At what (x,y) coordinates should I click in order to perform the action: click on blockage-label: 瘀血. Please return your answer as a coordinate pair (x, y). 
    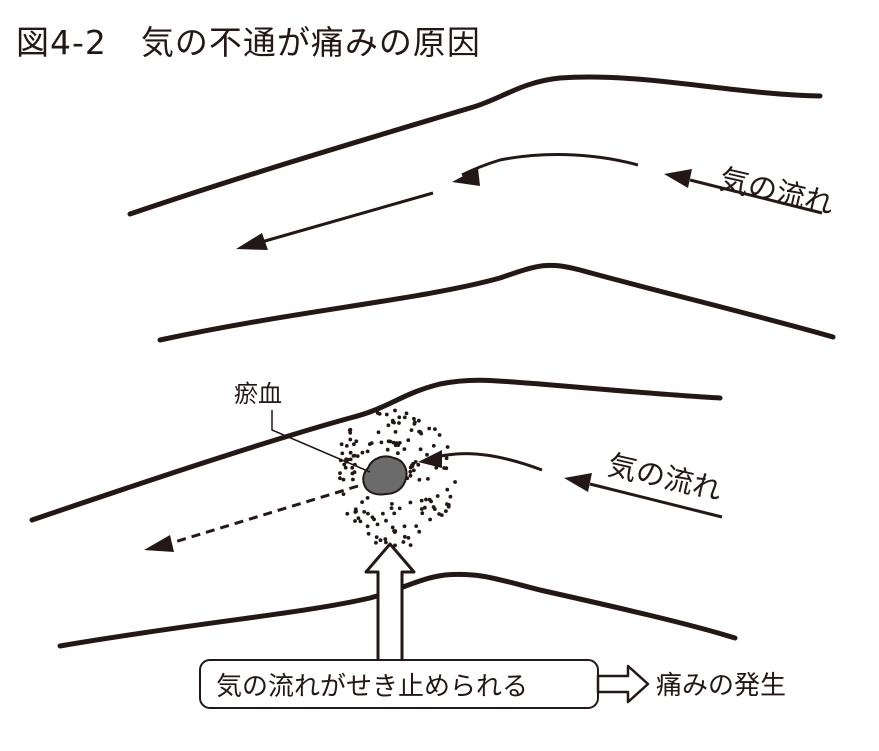
    Looking at the image, I should click on (258, 394).